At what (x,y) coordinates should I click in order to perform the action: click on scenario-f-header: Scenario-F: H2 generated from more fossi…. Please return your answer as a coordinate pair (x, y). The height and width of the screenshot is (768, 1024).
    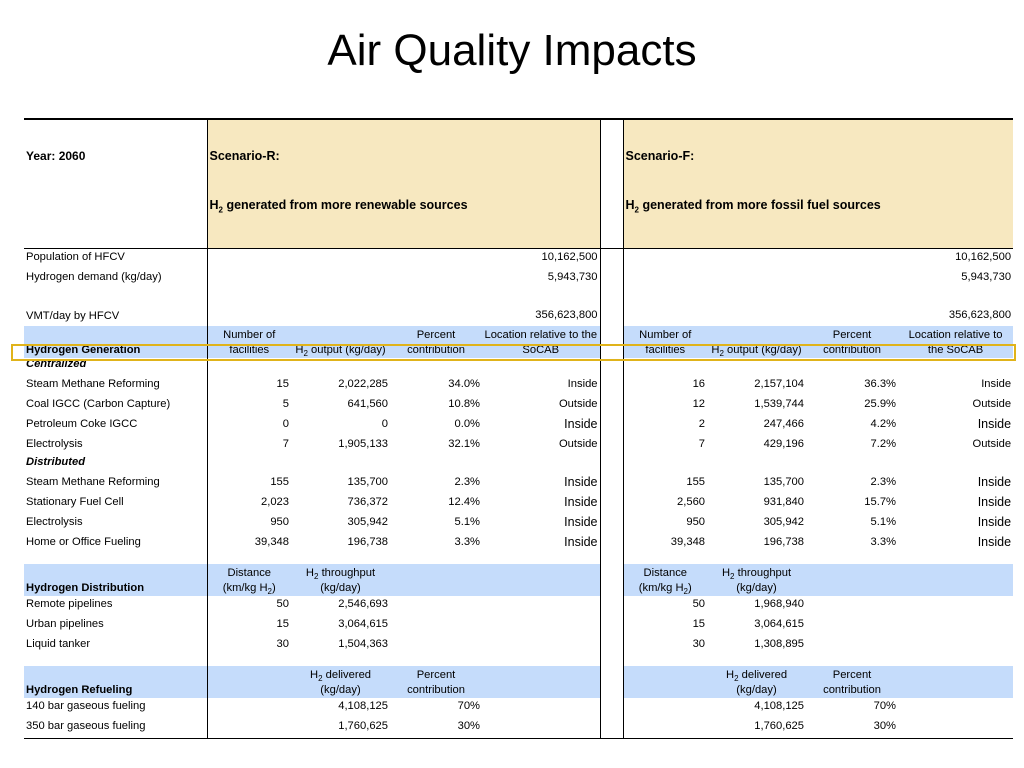
    Looking at the image, I should click on (818, 184).